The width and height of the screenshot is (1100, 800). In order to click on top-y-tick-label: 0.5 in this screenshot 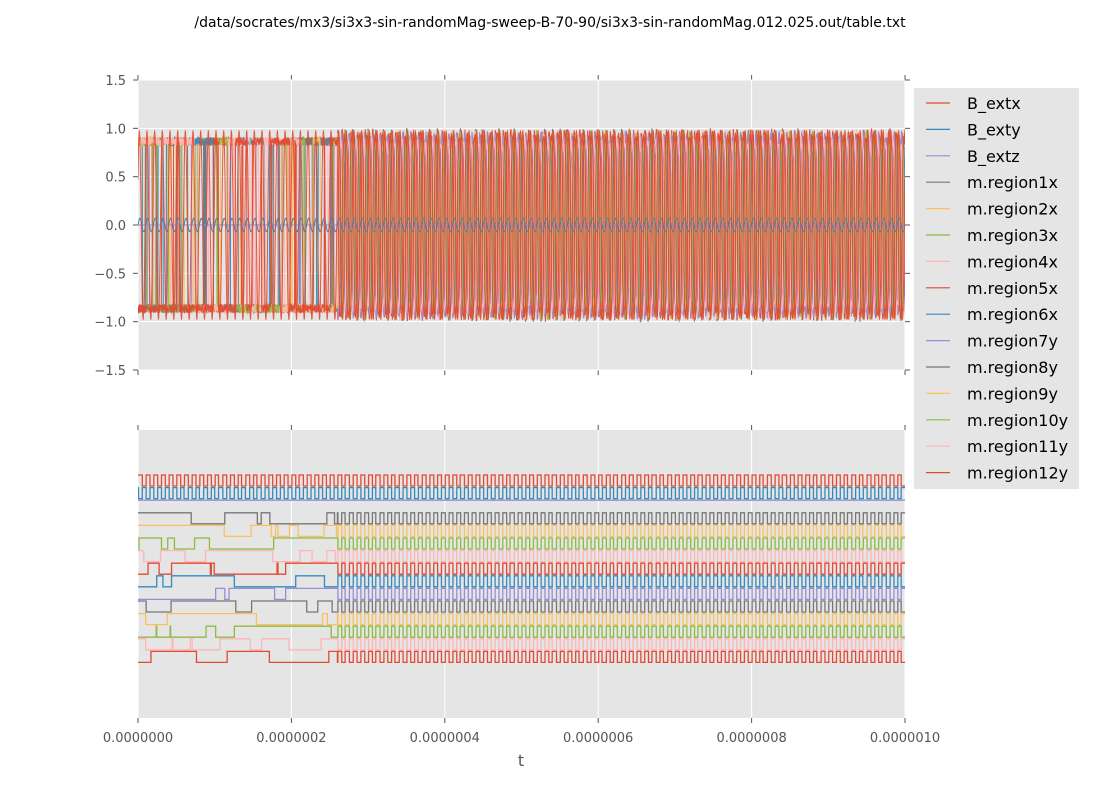, I will do `click(115, 178)`.